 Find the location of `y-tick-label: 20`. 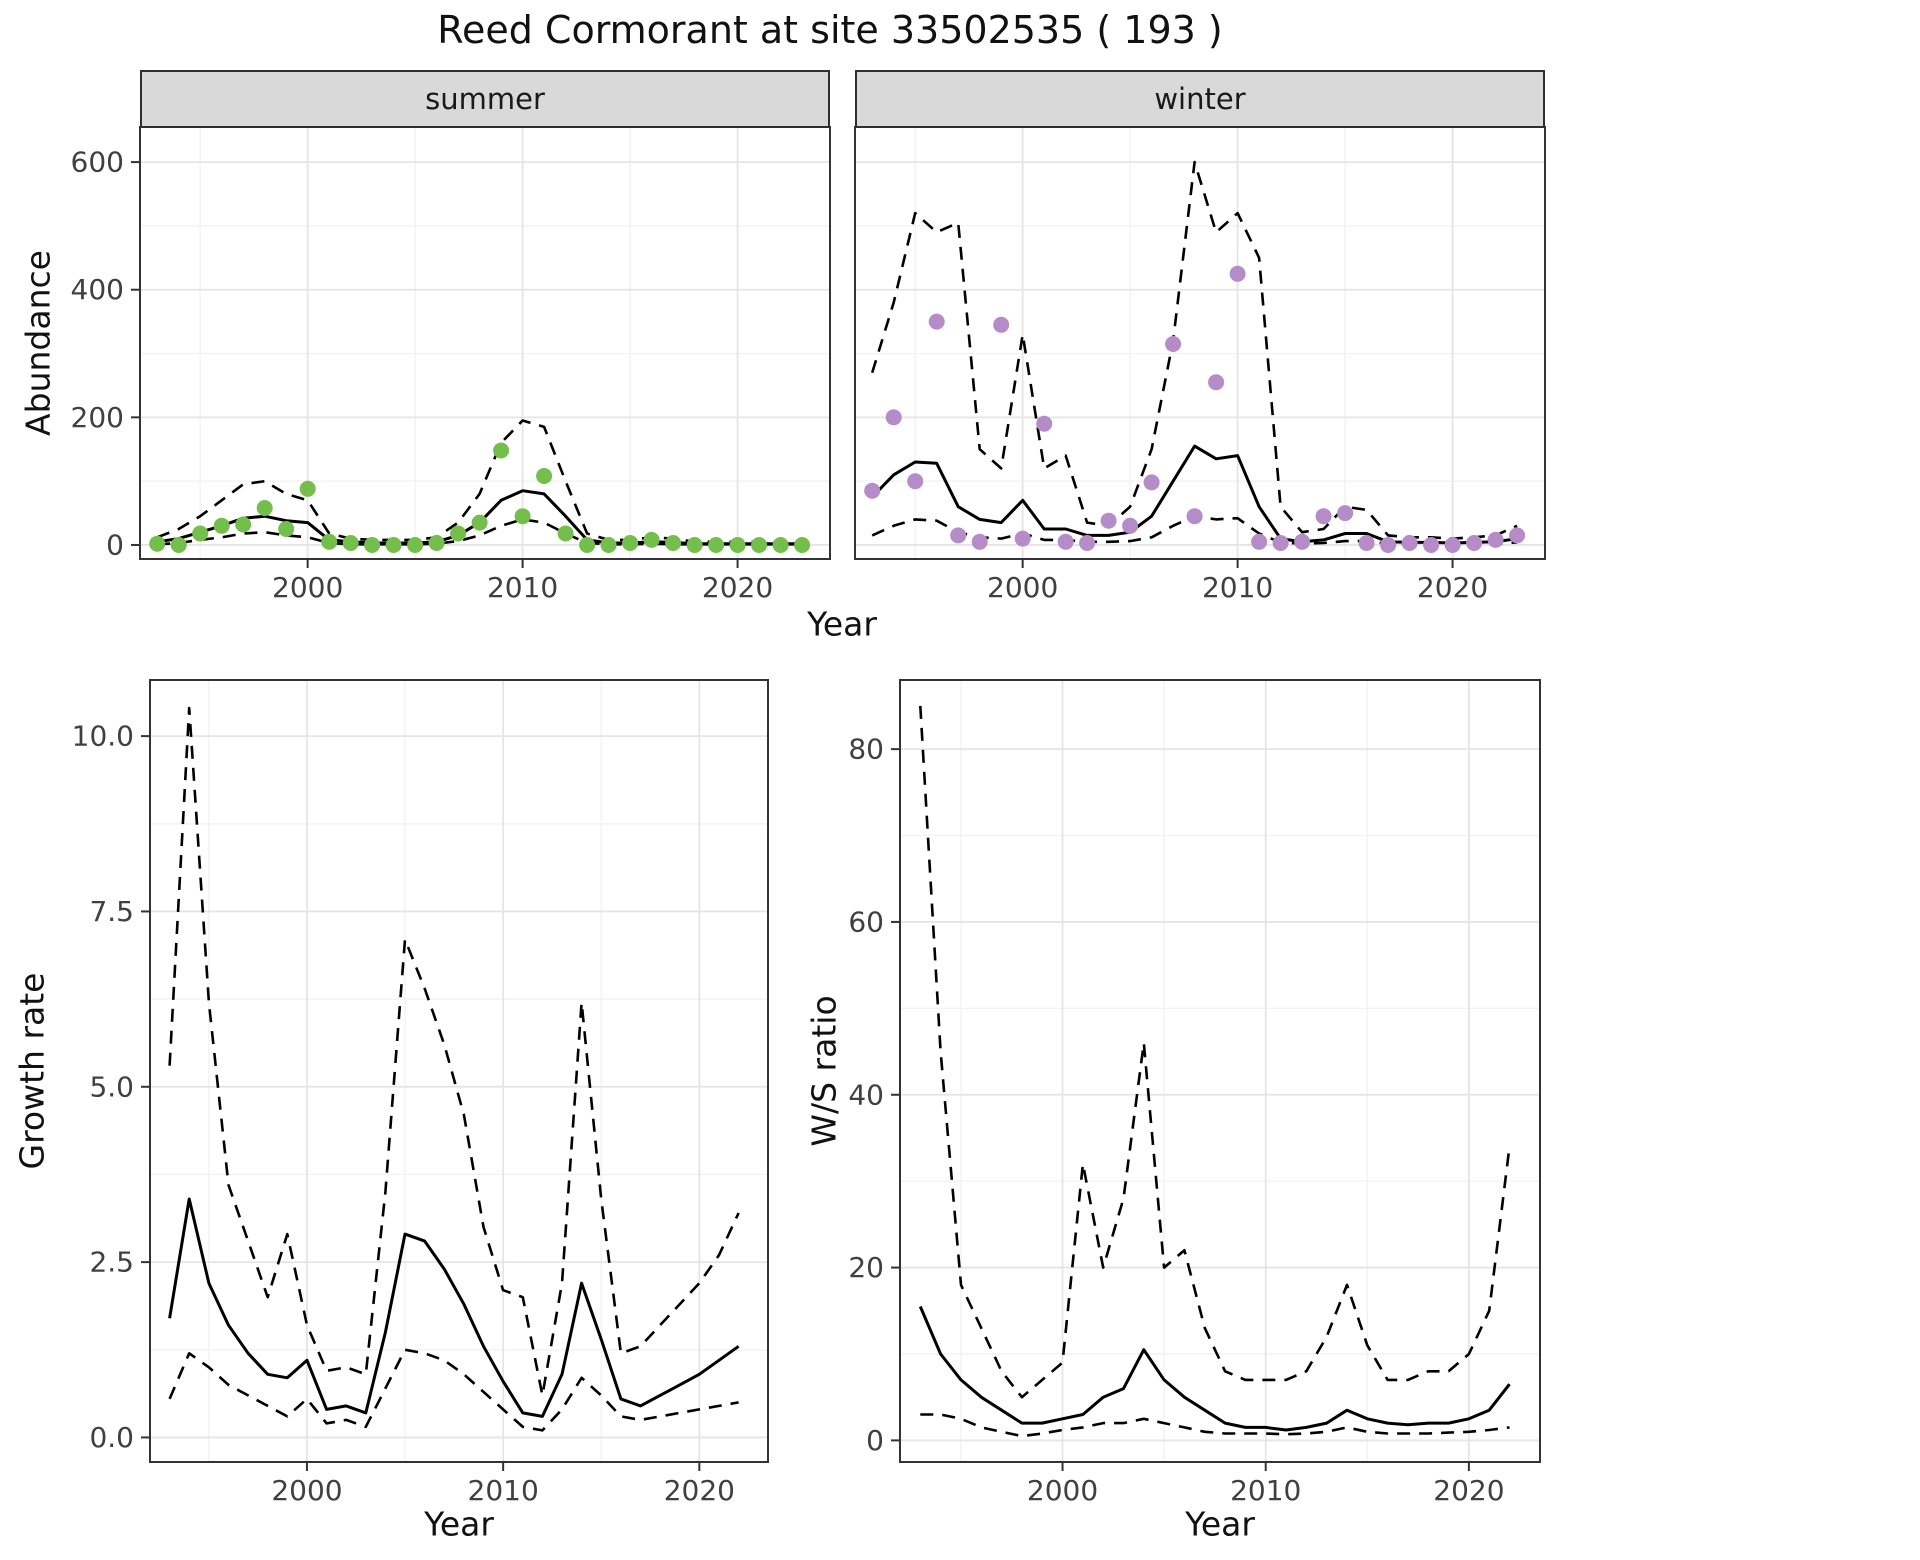

y-tick-label: 20 is located at coordinates (866, 1267).